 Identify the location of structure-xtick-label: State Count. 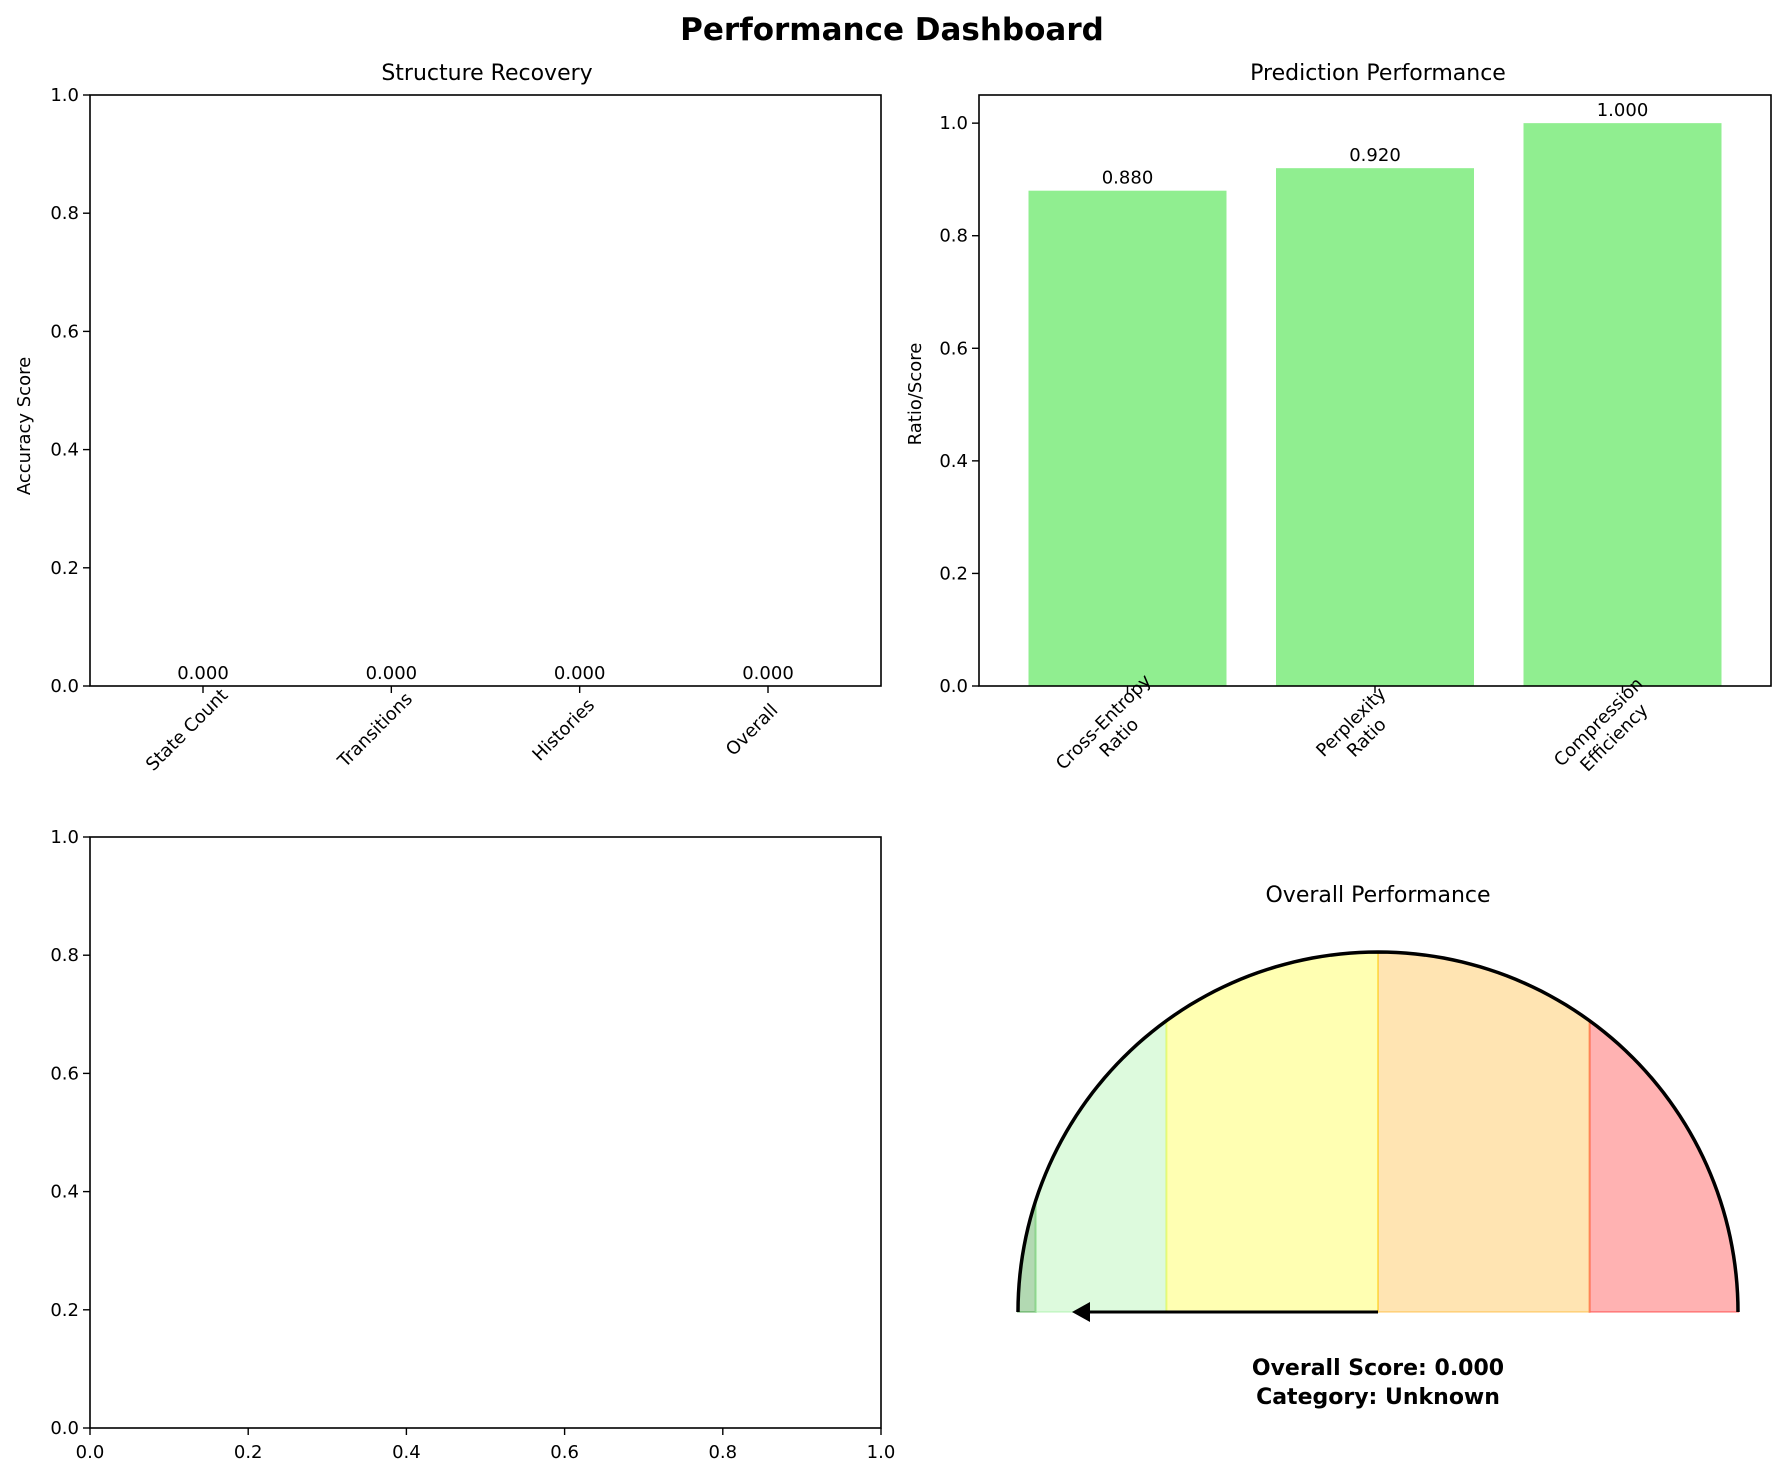
(187, 730).